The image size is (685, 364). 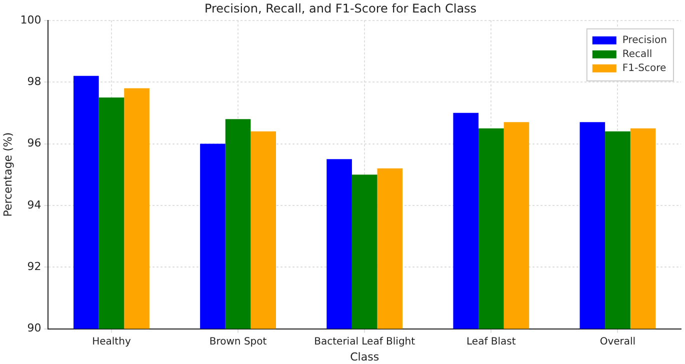 What do you see at coordinates (340, 8) in the screenshot?
I see `chart-title: Precision, Recall, and F1-Score for Each Class` at bounding box center [340, 8].